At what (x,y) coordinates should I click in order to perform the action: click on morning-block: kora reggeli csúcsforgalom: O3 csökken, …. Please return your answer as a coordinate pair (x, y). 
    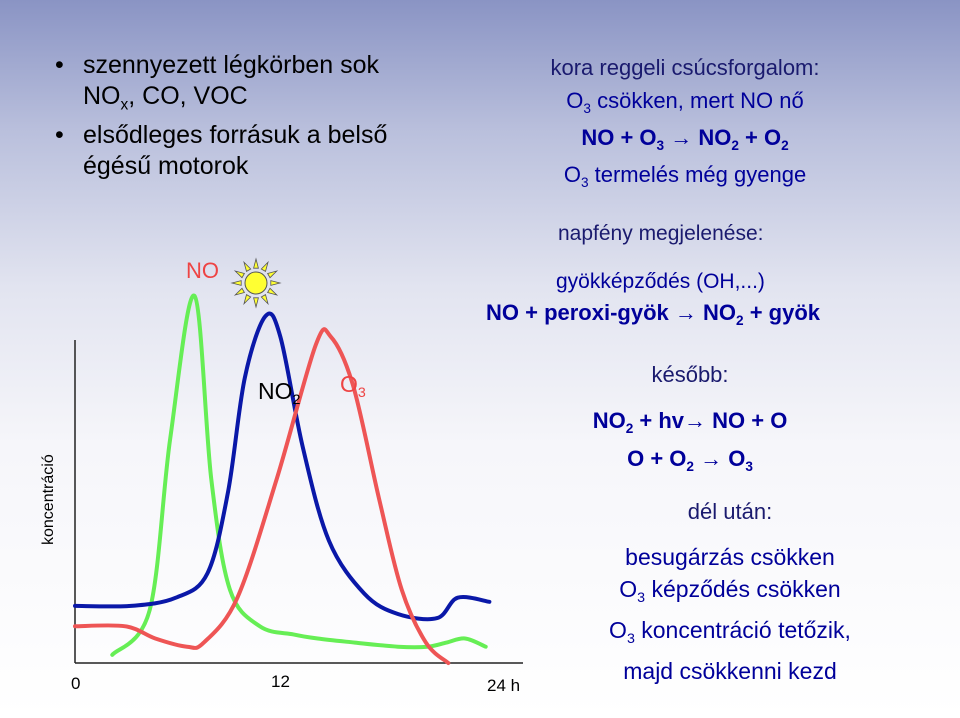
    Looking at the image, I should click on (685, 124).